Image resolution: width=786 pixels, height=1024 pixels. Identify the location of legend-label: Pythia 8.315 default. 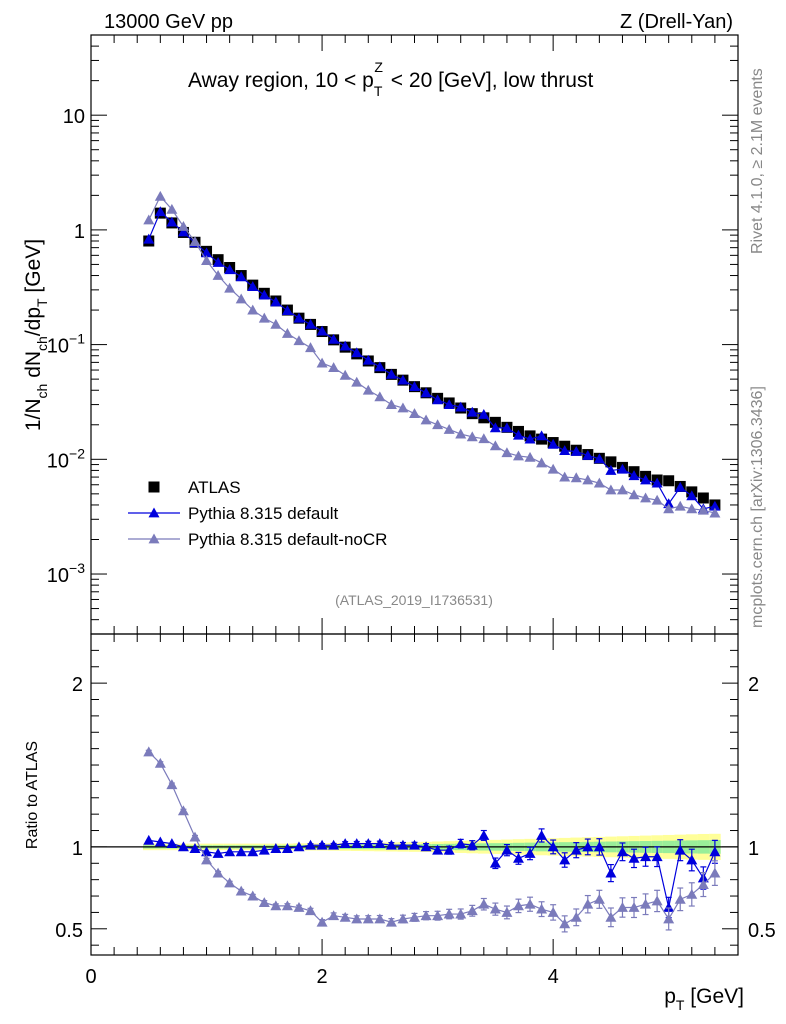
(263, 513).